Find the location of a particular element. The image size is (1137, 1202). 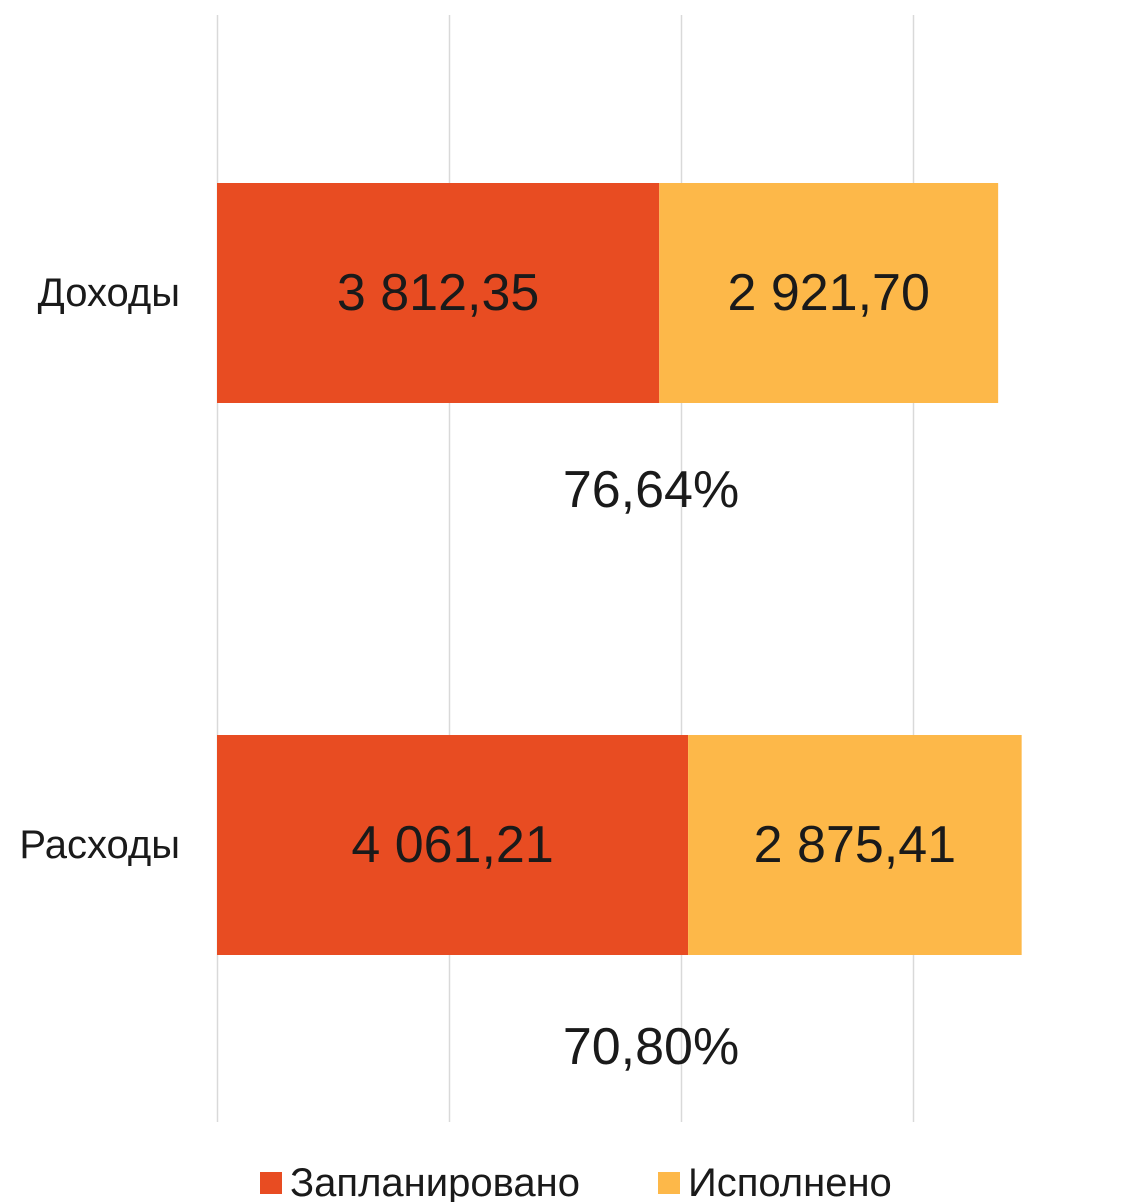

data-label: 4 061,21 is located at coordinates (452, 845).